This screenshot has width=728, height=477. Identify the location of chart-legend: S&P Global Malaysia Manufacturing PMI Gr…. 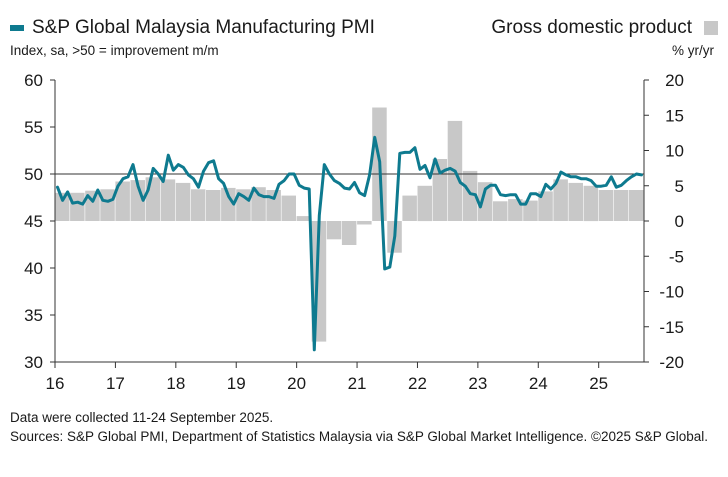
(364, 28).